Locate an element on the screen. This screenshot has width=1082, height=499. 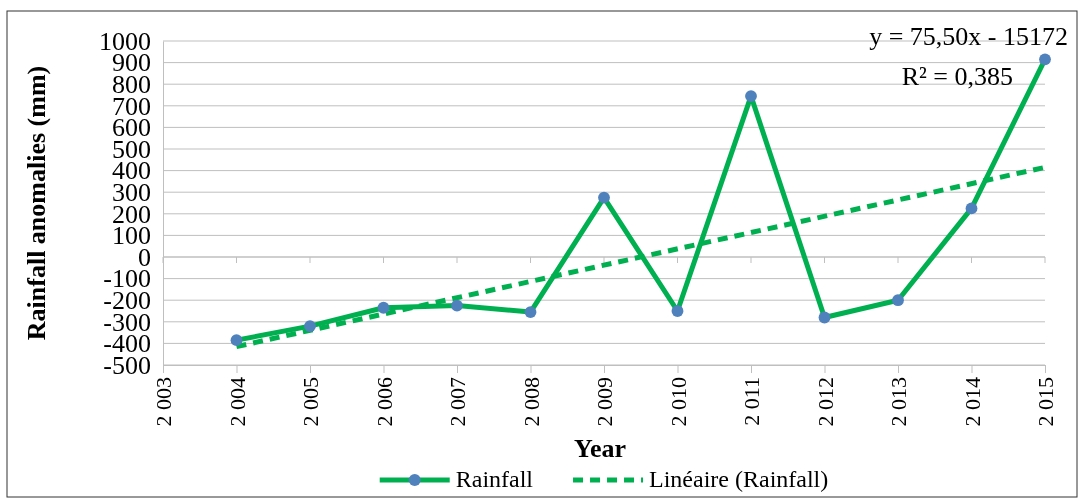
x-tick-label: 2 010 is located at coordinates (678, 402).